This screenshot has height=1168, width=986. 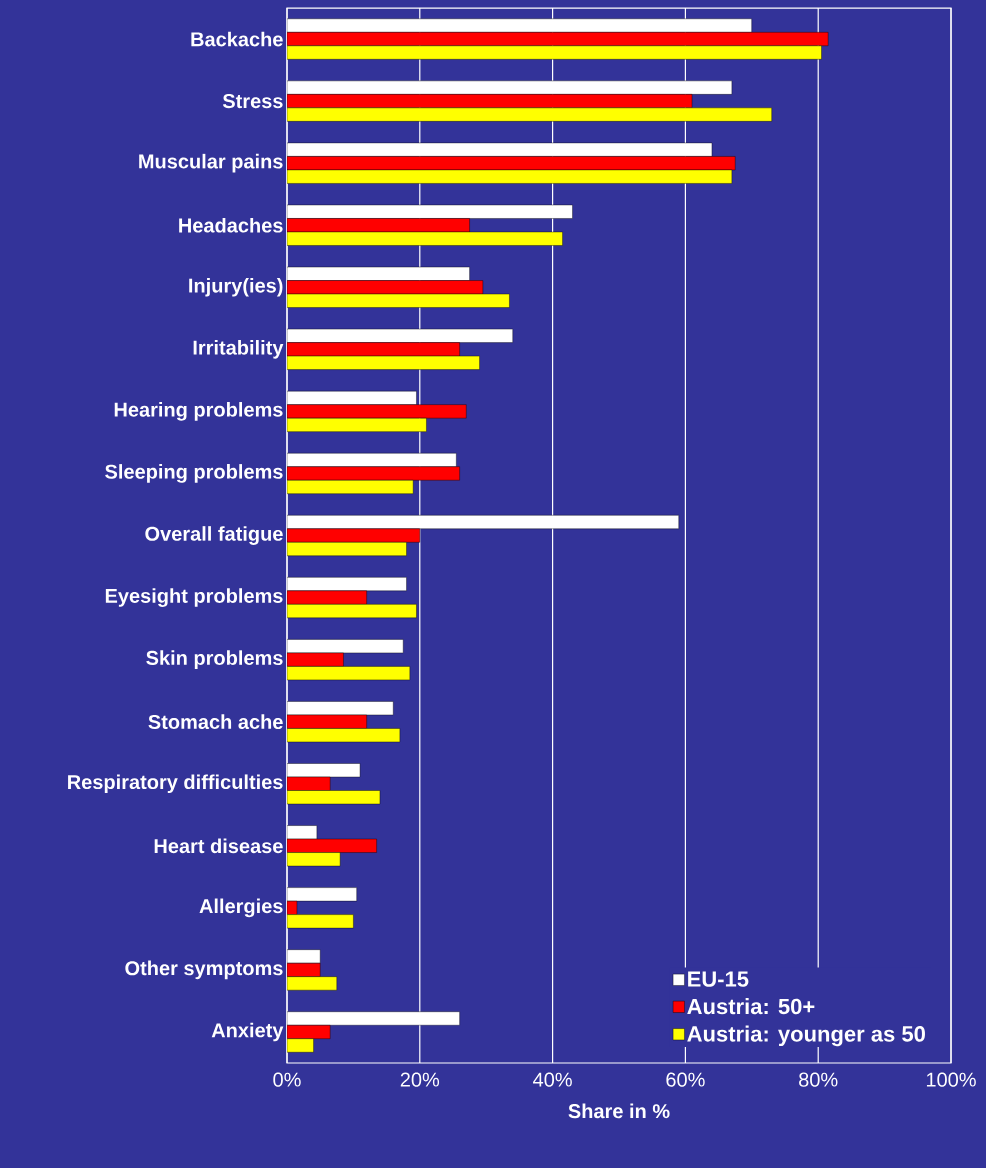 I want to click on y-tick-label: Stomach ache, so click(x=215, y=722).